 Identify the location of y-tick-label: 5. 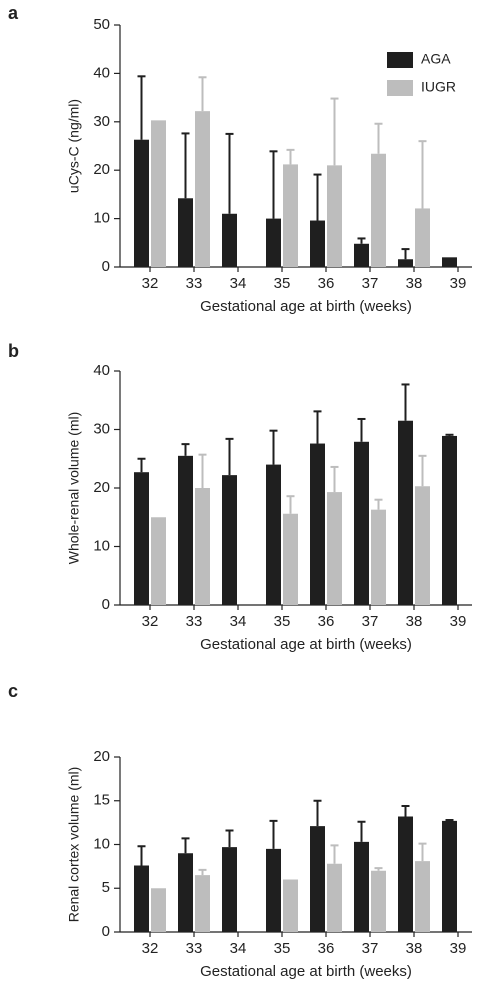
(106, 887).